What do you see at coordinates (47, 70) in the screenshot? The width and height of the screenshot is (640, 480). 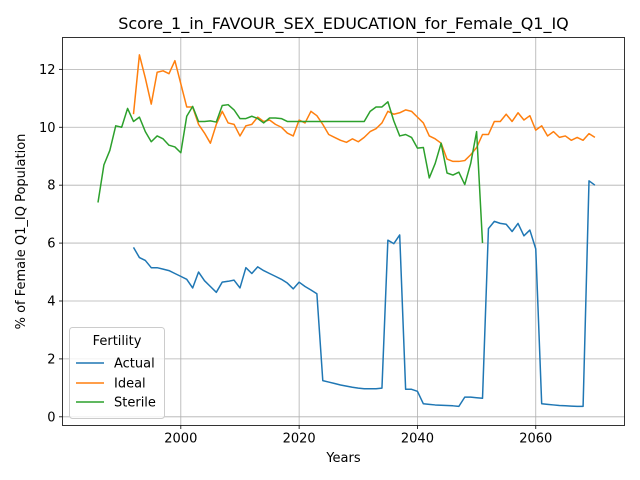 I see `y-tick-label: 12` at bounding box center [47, 70].